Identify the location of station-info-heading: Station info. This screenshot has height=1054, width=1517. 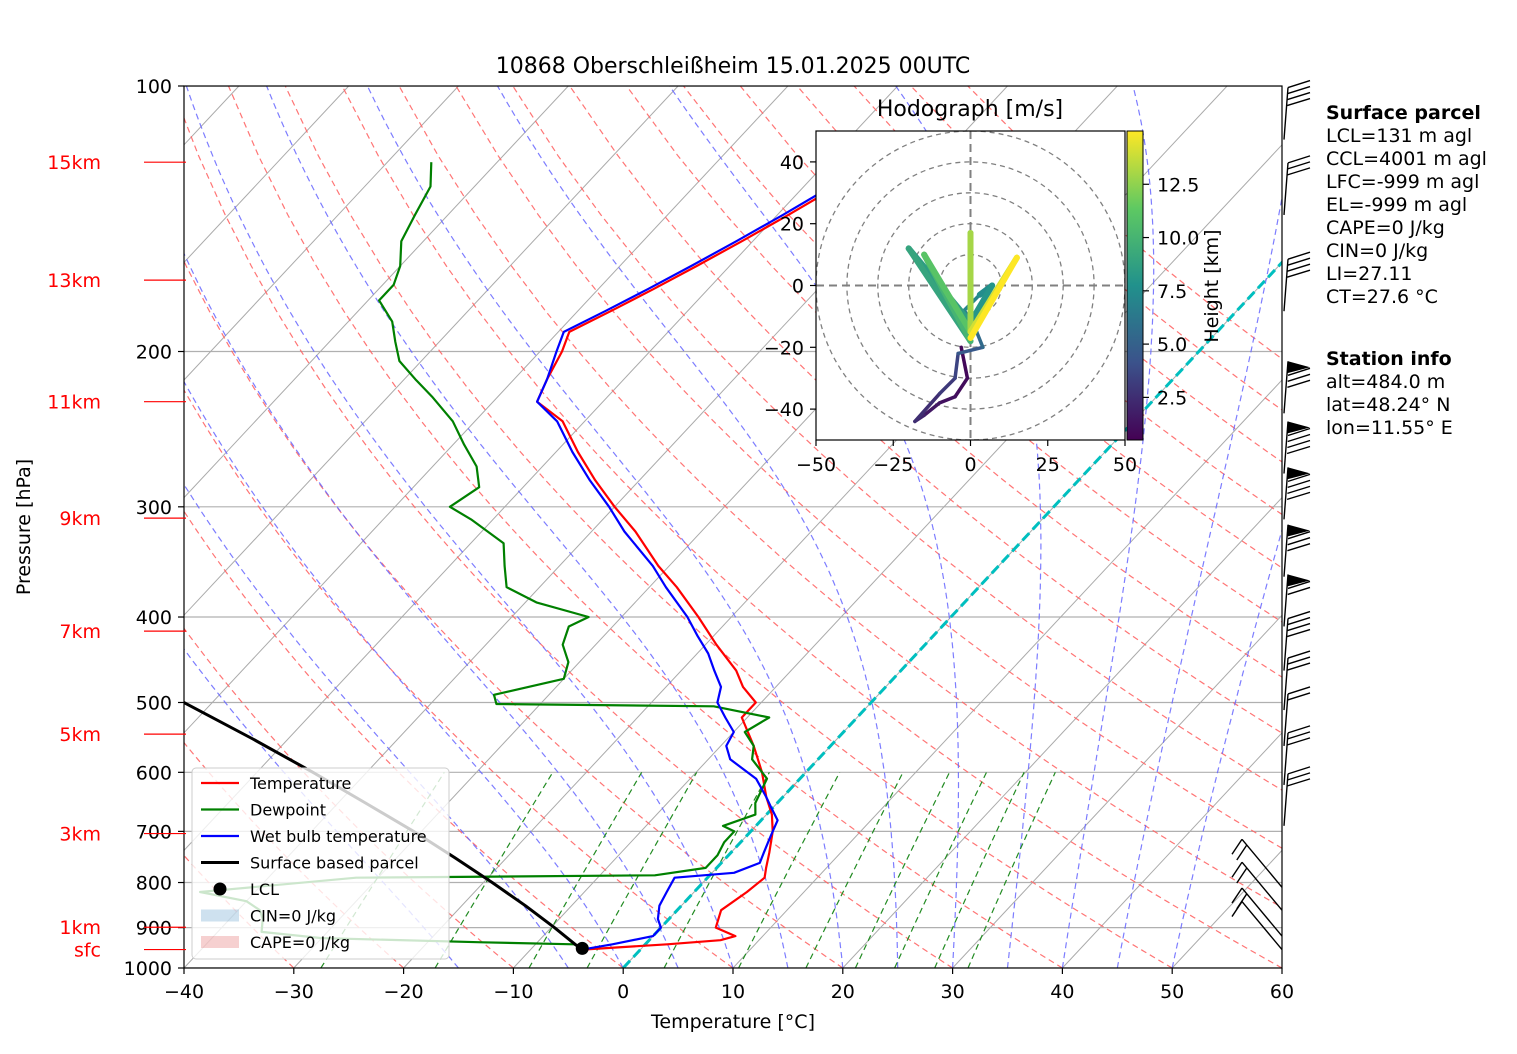
(1389, 359).